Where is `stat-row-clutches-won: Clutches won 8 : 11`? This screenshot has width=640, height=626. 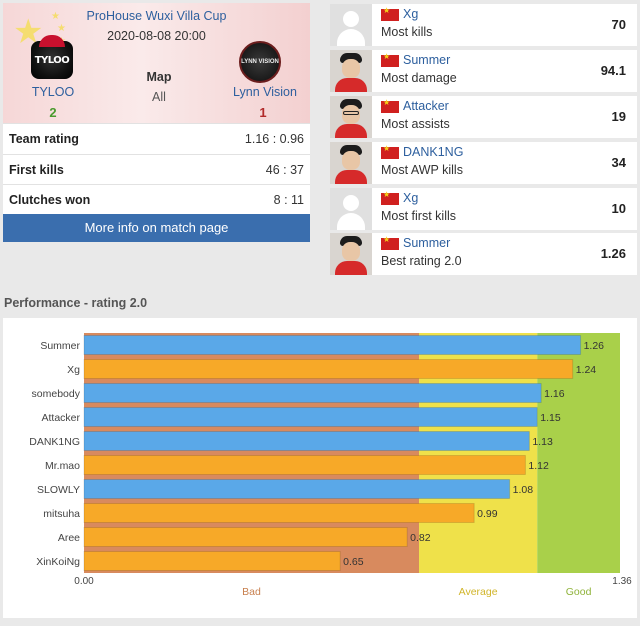 stat-row-clutches-won: Clutches won 8 : 11 is located at coordinates (156, 199).